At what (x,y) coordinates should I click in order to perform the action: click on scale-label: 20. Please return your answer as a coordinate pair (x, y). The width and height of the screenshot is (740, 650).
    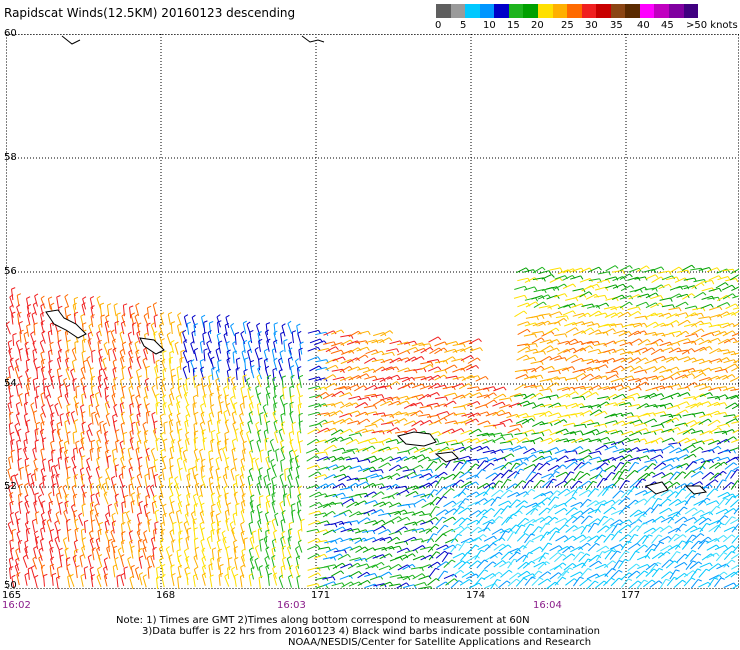
    Looking at the image, I should click on (537, 25).